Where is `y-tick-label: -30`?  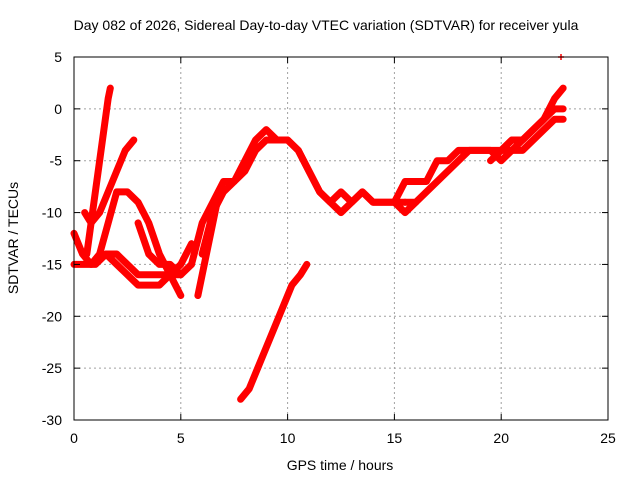
y-tick-label: -30 is located at coordinates (52, 420).